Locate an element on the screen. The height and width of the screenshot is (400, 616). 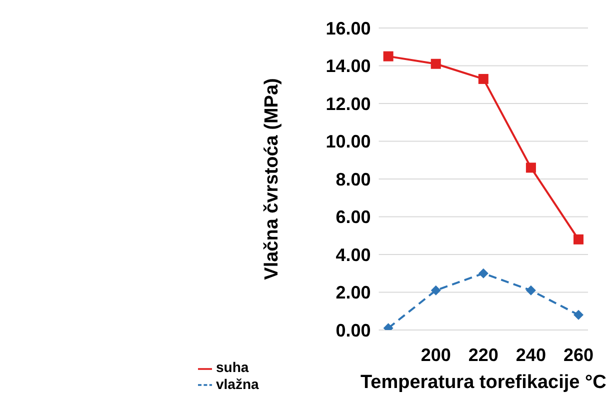
y-tick-label: 4.00 is located at coordinates (353, 254).